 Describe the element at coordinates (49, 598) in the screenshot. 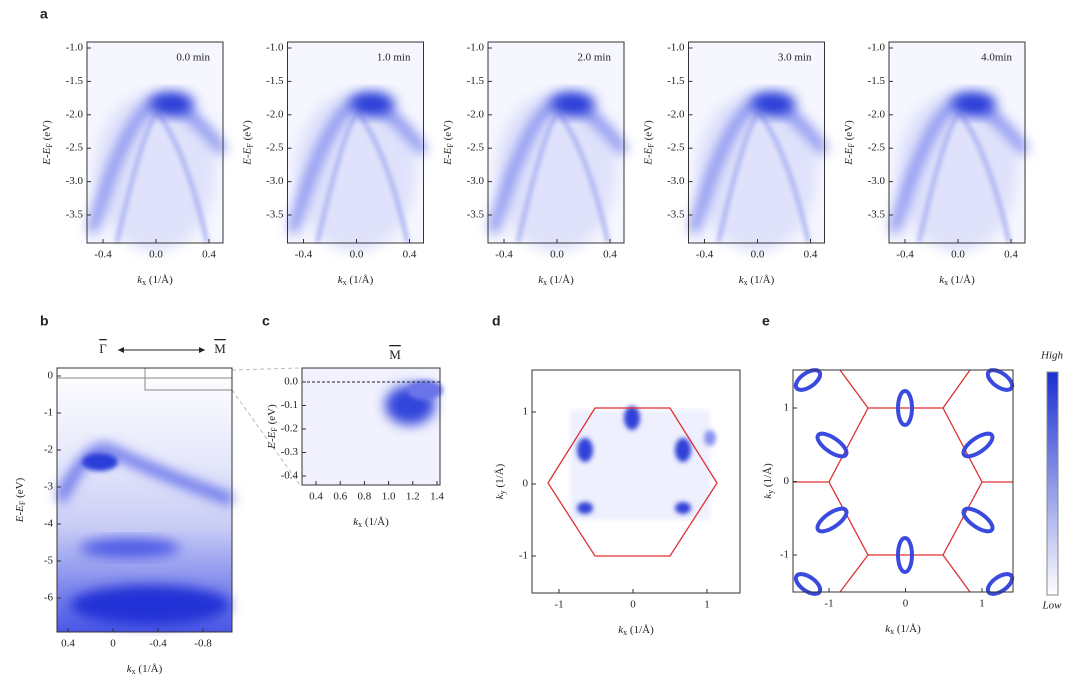

I see `y-tick-label: -6` at that location.